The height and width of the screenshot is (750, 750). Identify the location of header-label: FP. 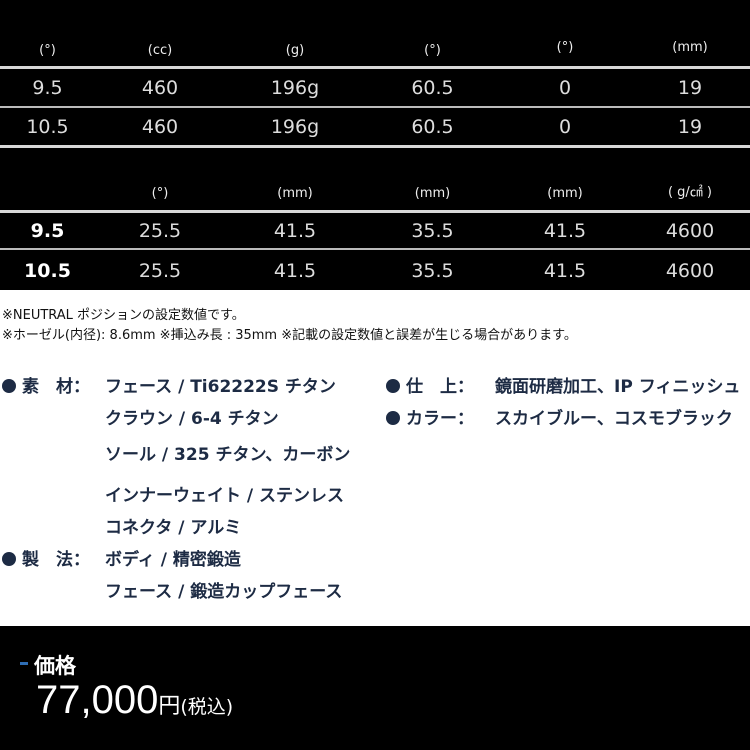
(690, 29).